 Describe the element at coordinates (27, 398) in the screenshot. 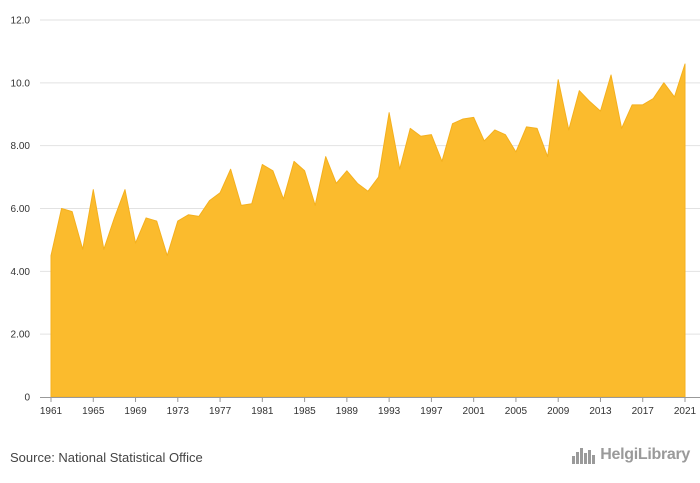

I see `y-tick-label: 0` at that location.